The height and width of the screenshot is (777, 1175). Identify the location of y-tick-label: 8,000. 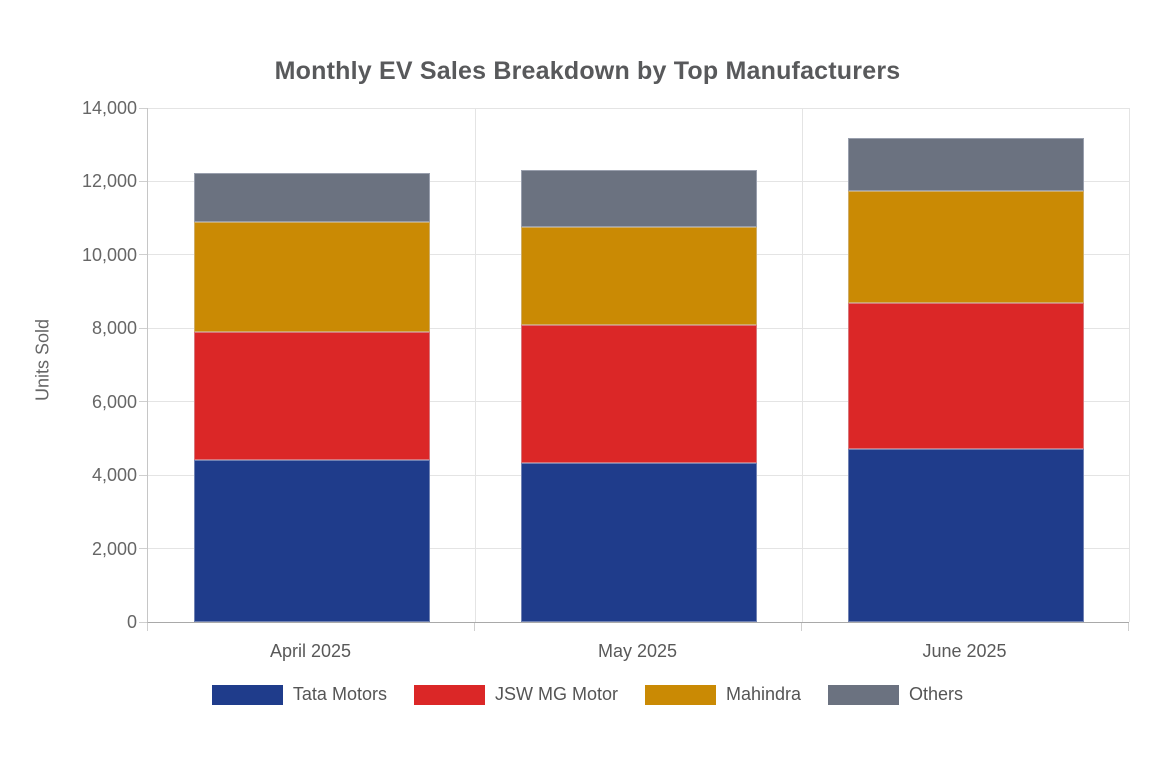
(114, 328).